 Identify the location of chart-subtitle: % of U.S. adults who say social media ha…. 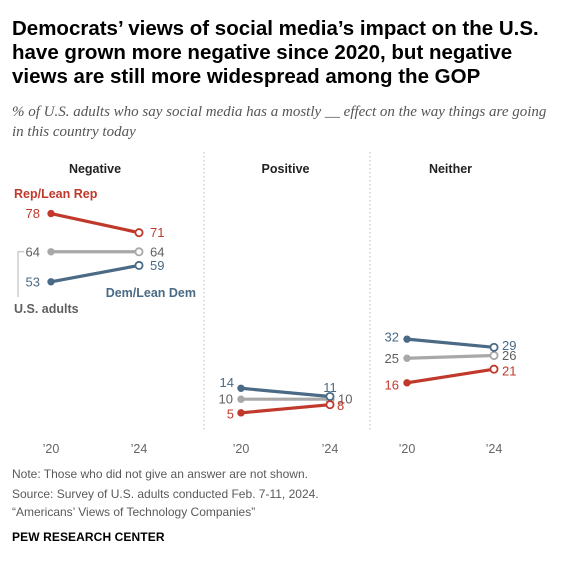
(279, 122).